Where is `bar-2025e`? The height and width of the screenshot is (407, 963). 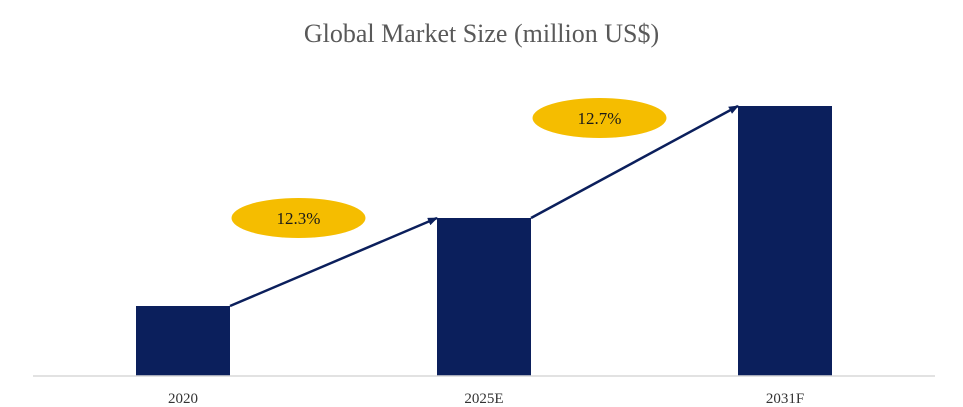
bar-2025e is located at coordinates (484, 297).